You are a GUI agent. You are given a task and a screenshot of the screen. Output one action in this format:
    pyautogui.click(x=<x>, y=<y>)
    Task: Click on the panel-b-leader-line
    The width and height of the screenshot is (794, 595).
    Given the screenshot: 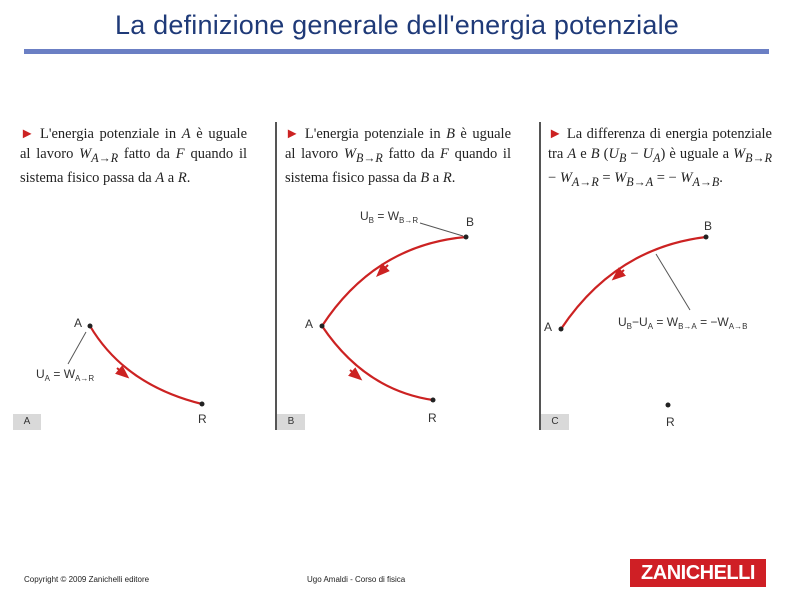 What is the action you would take?
    pyautogui.click(x=441, y=229)
    